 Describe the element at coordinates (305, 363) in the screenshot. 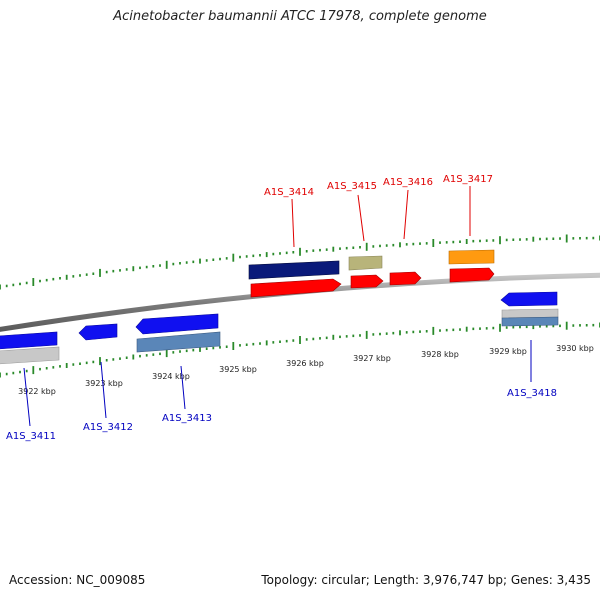

I see `tick-label-3926: 3926 kbp` at that location.